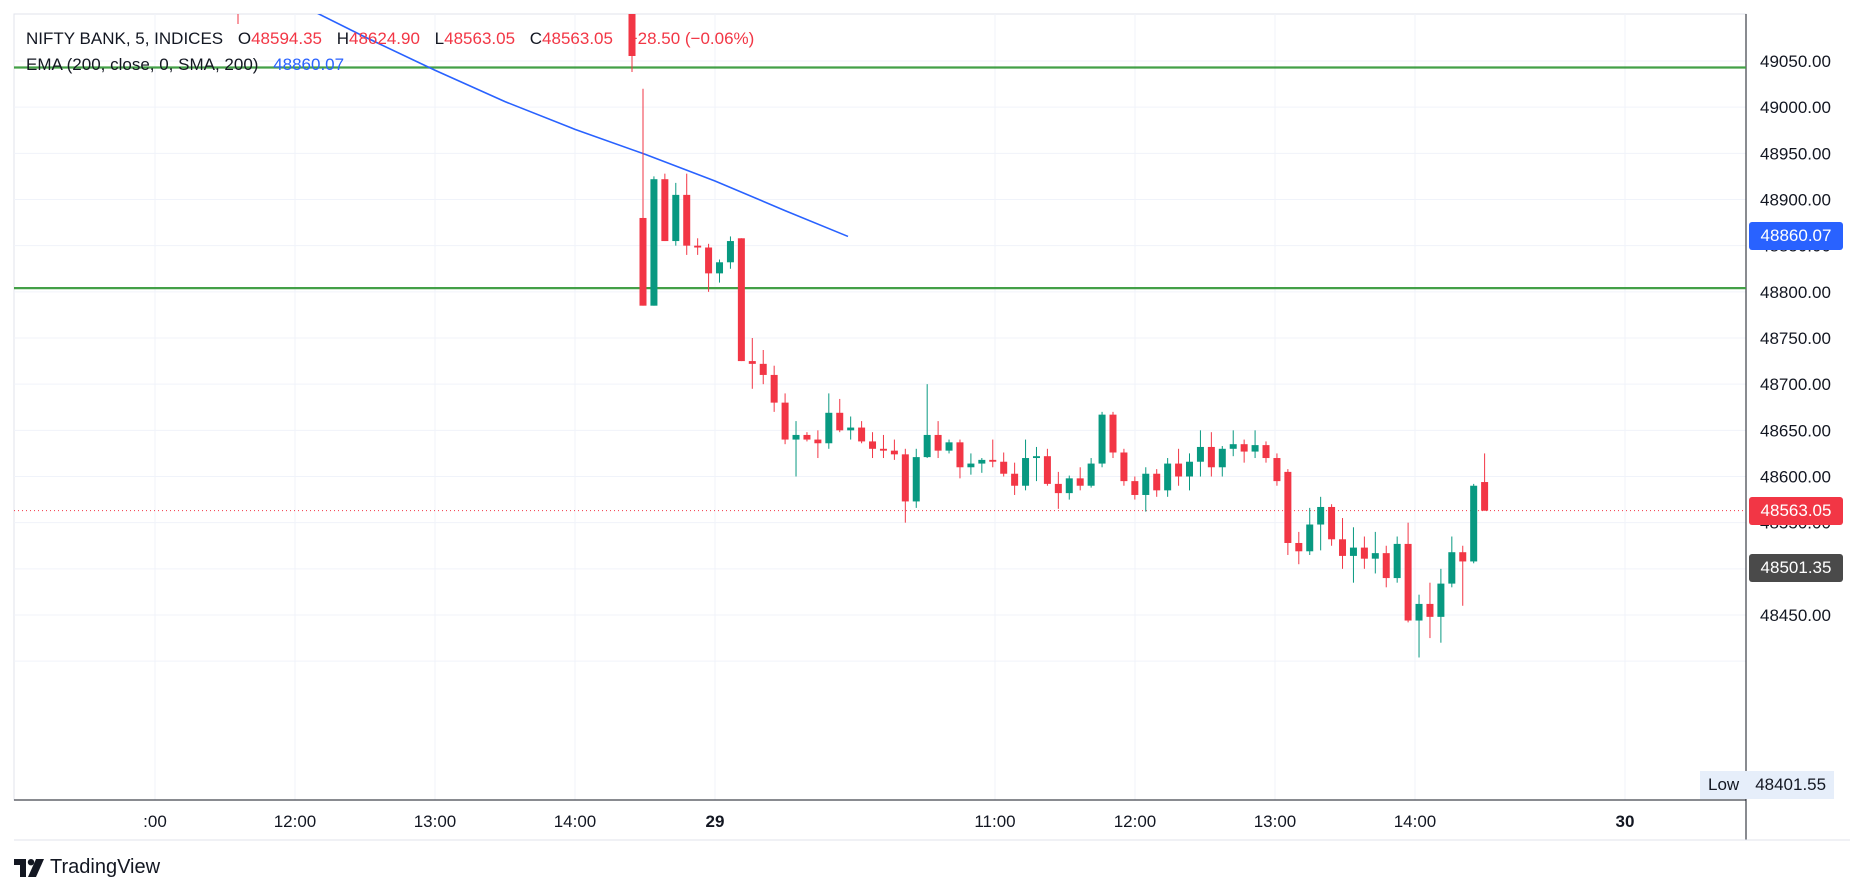 This screenshot has width=1866, height=895. What do you see at coordinates (244, 38) in the screenshot?
I see `legend-open-label: O` at bounding box center [244, 38].